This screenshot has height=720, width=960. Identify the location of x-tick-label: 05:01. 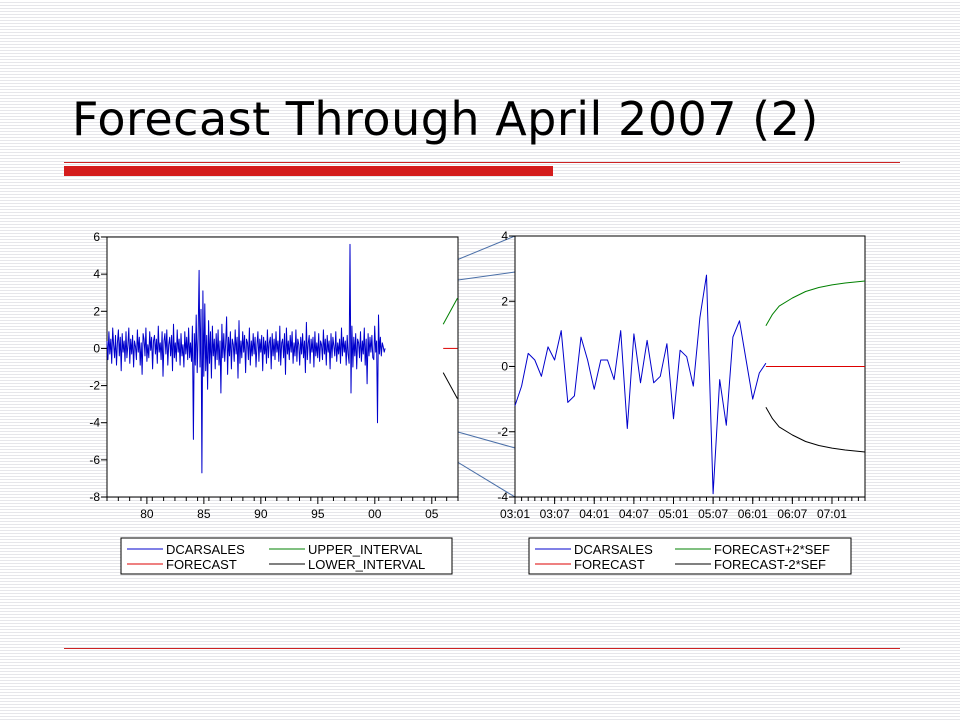
(673, 514).